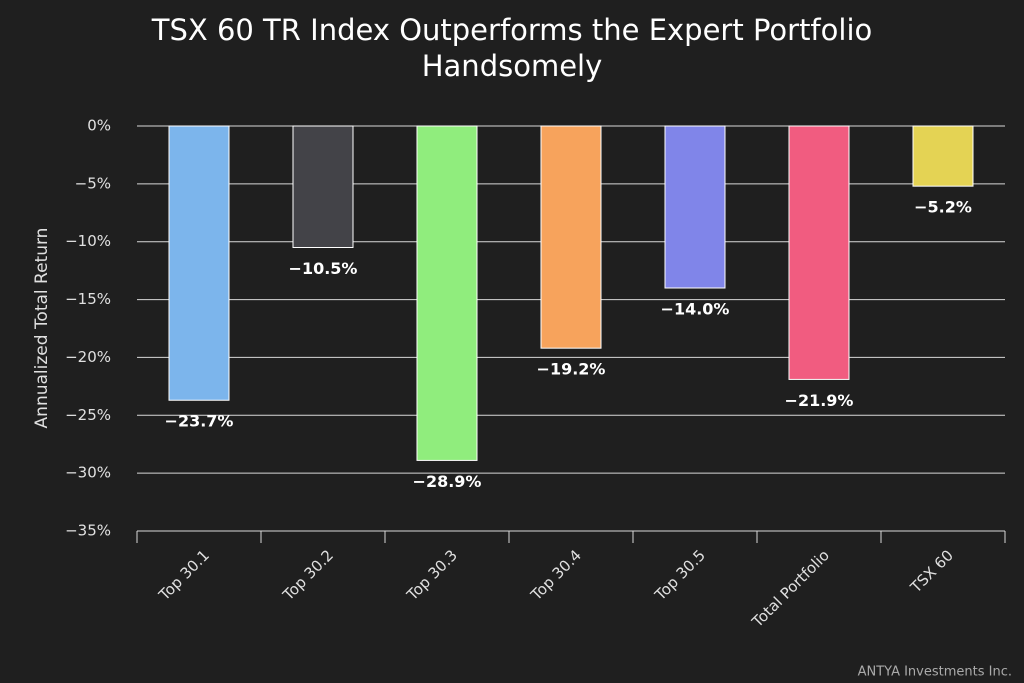  I want to click on value-label: −19.2%, so click(571, 369).